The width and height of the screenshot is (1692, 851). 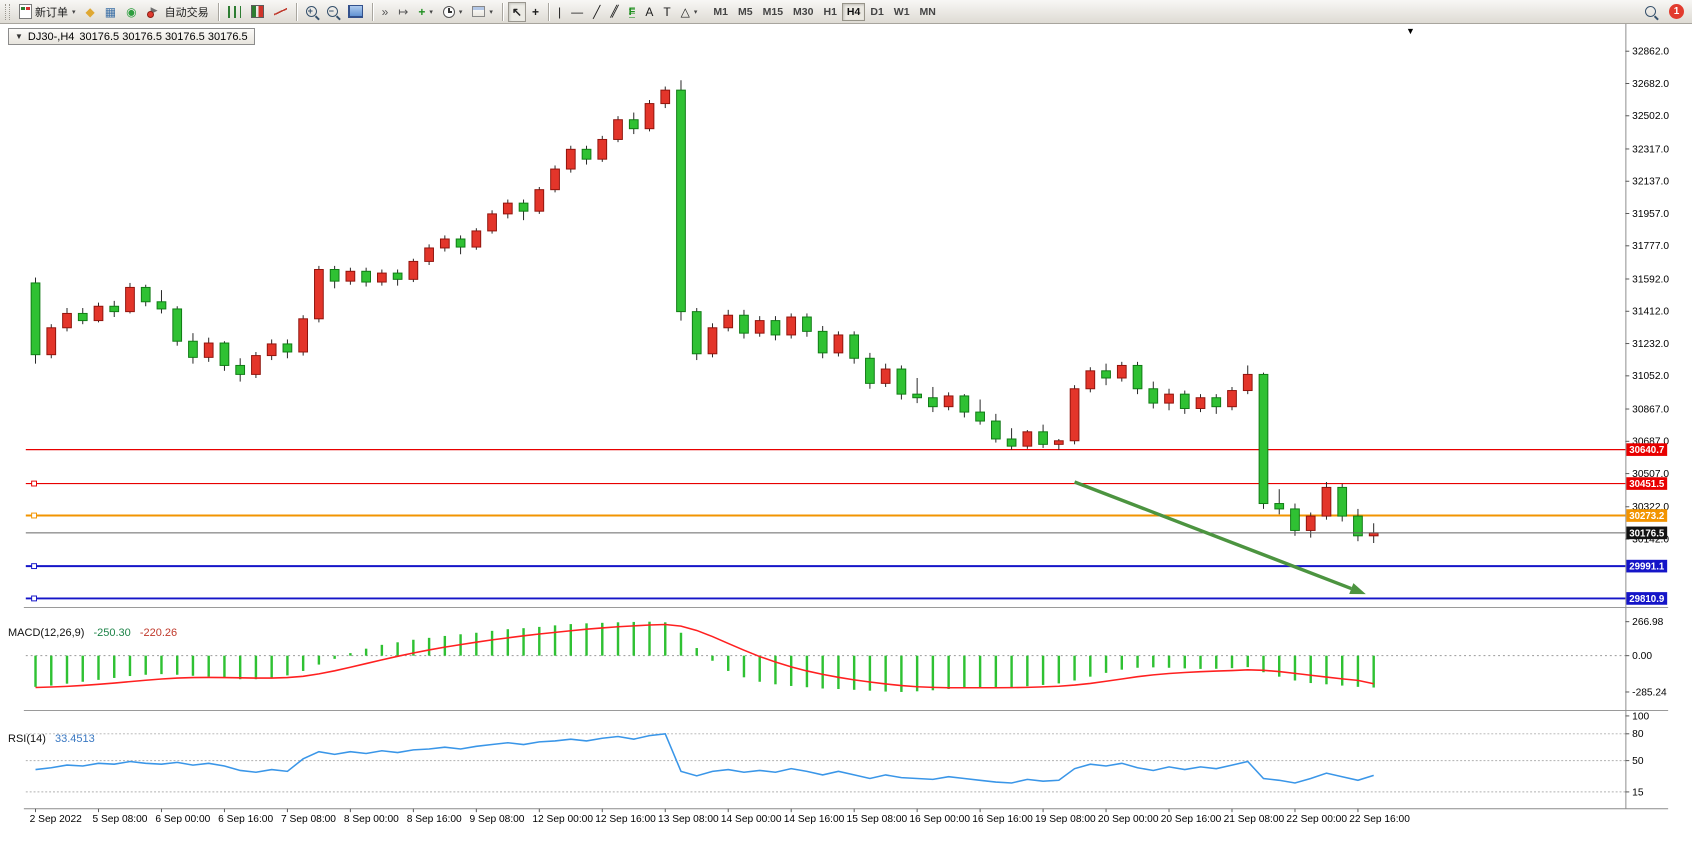 I want to click on macd-value: -250.30, so click(x=112, y=633).